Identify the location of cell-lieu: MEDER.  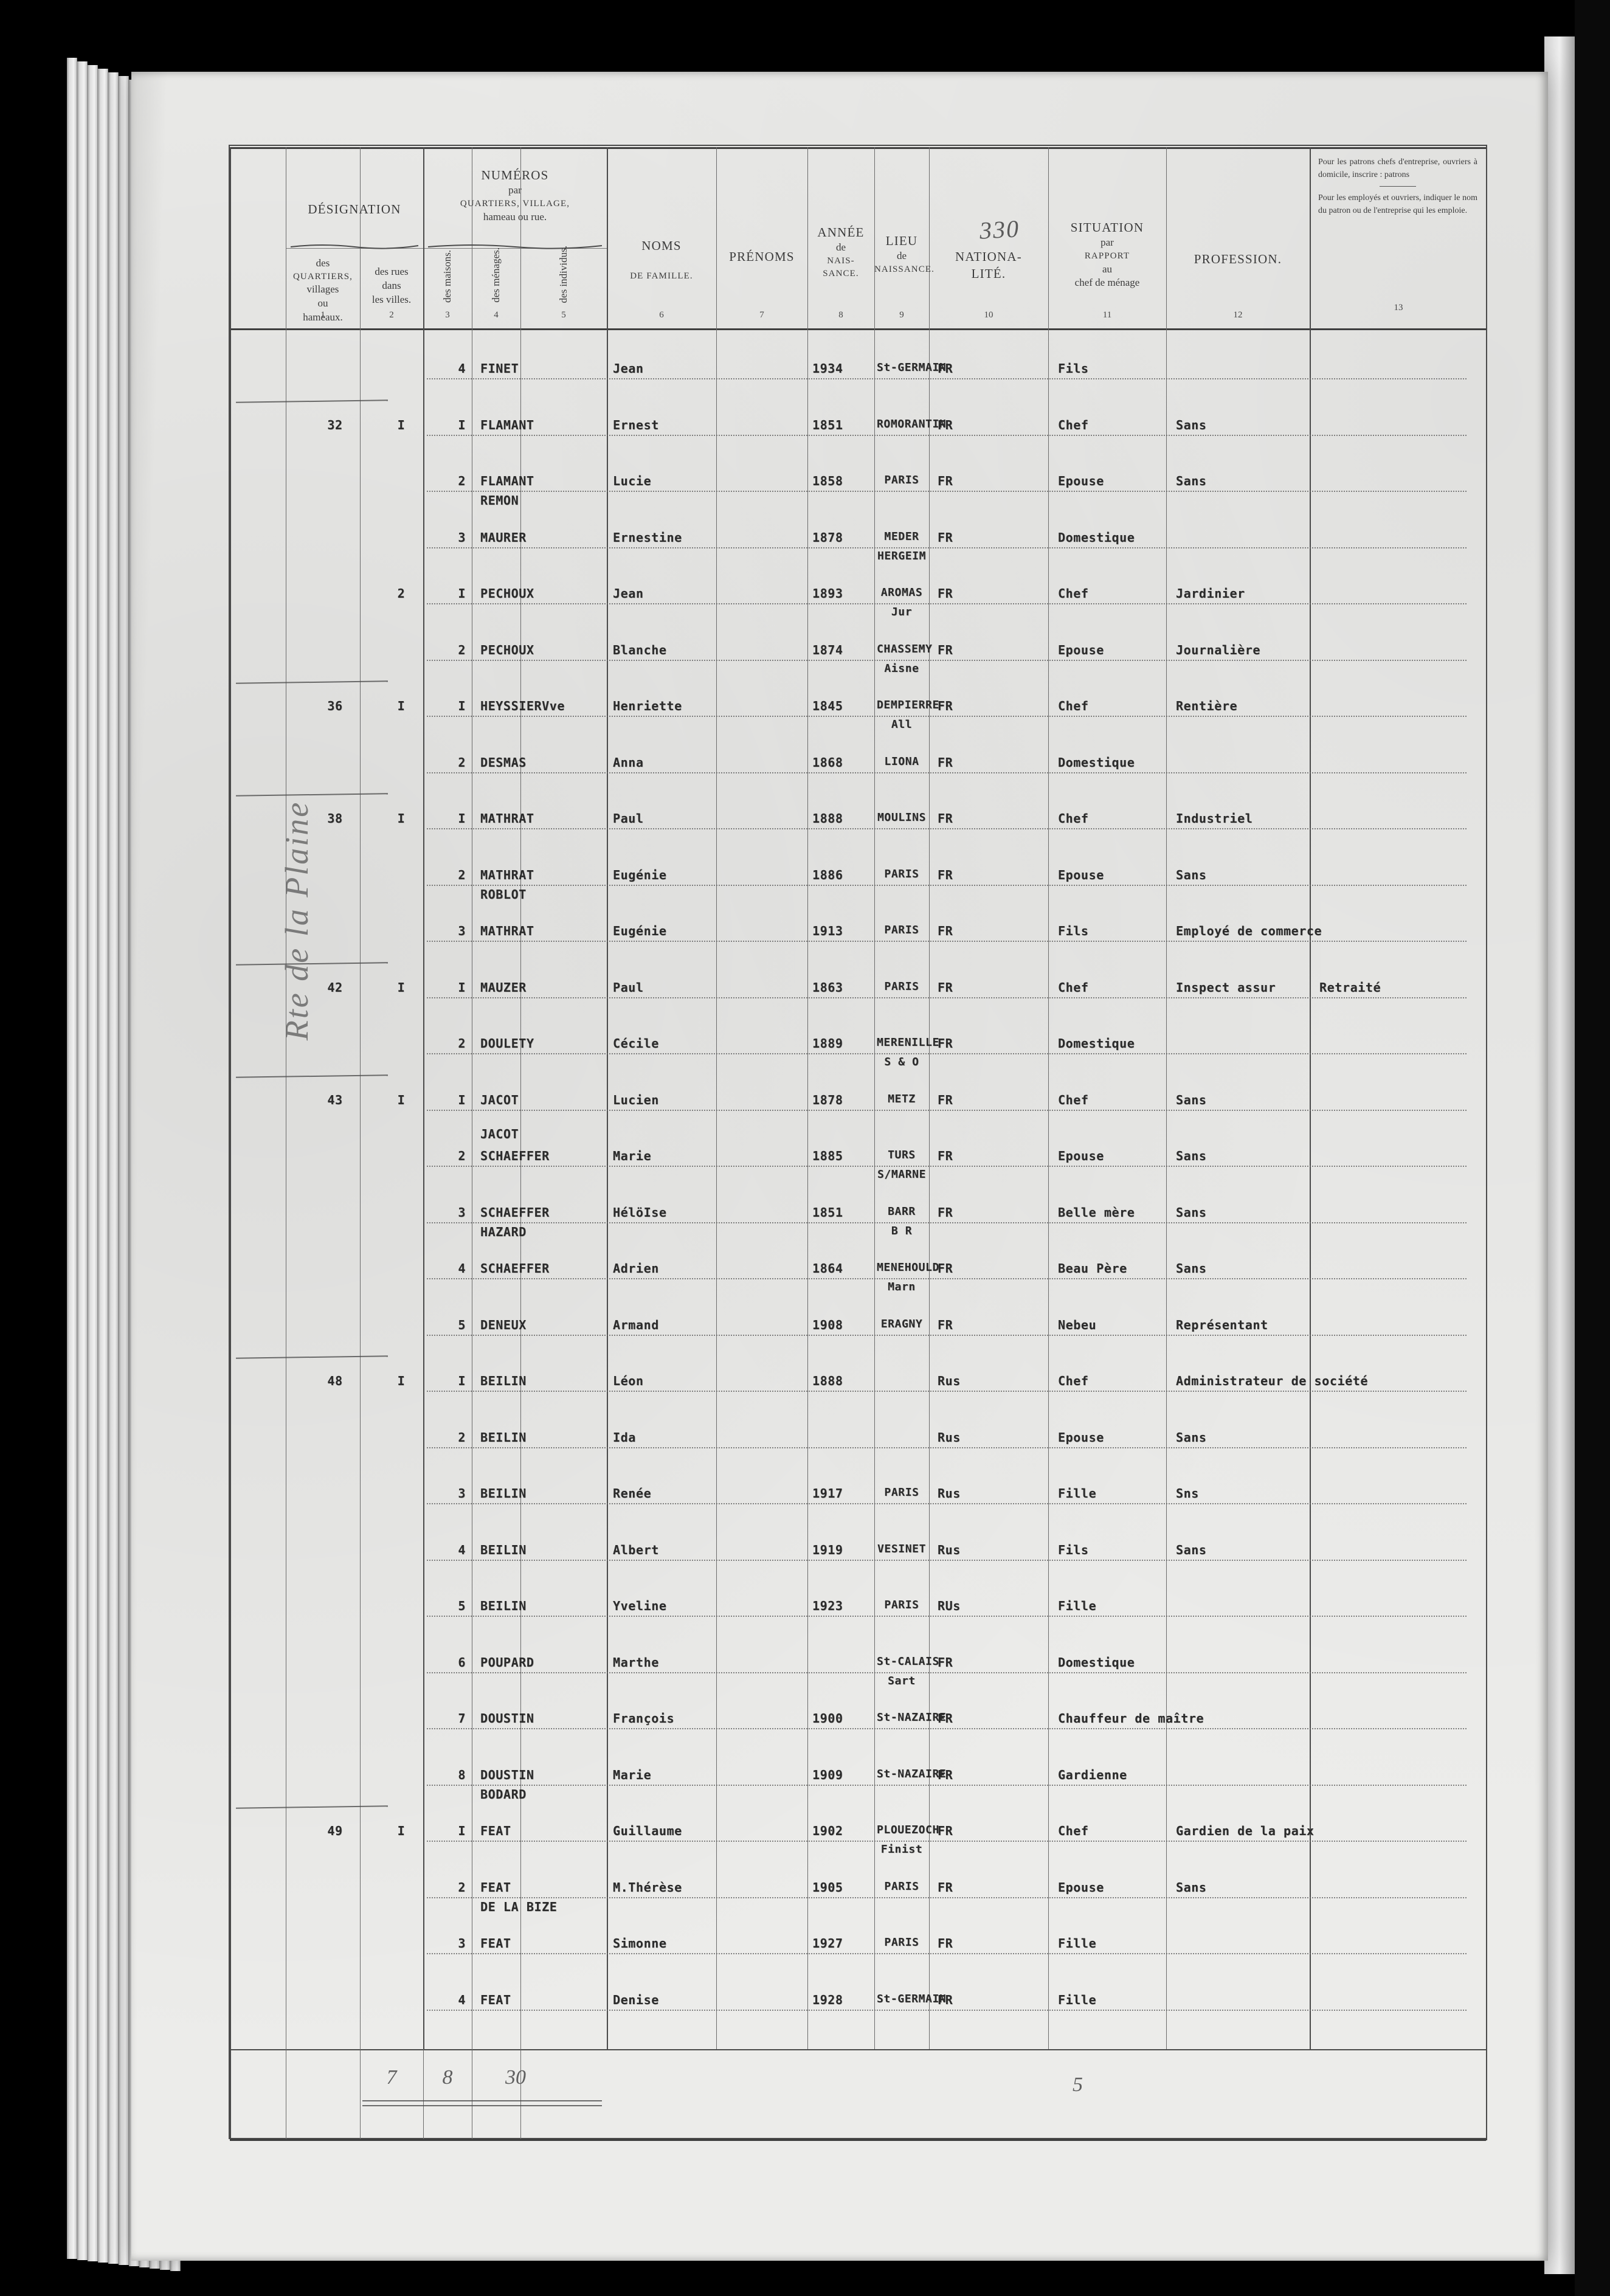
(901, 536).